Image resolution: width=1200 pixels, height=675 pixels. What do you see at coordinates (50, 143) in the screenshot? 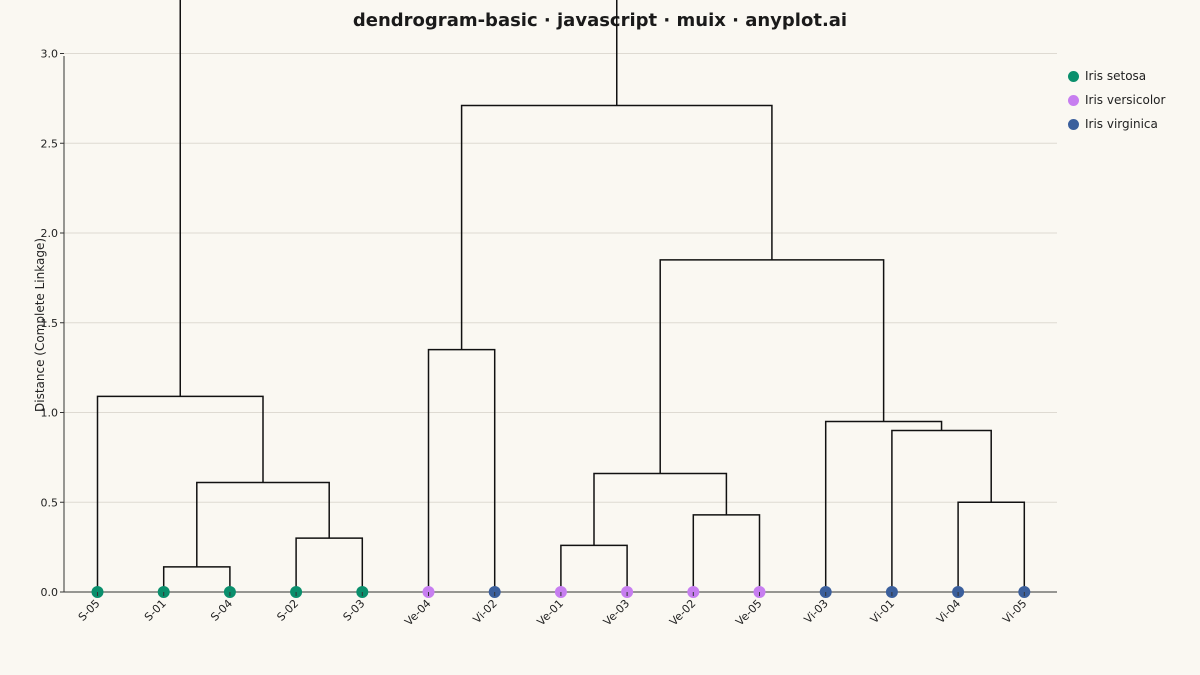
I see `y-tick-label: 2.5` at bounding box center [50, 143].